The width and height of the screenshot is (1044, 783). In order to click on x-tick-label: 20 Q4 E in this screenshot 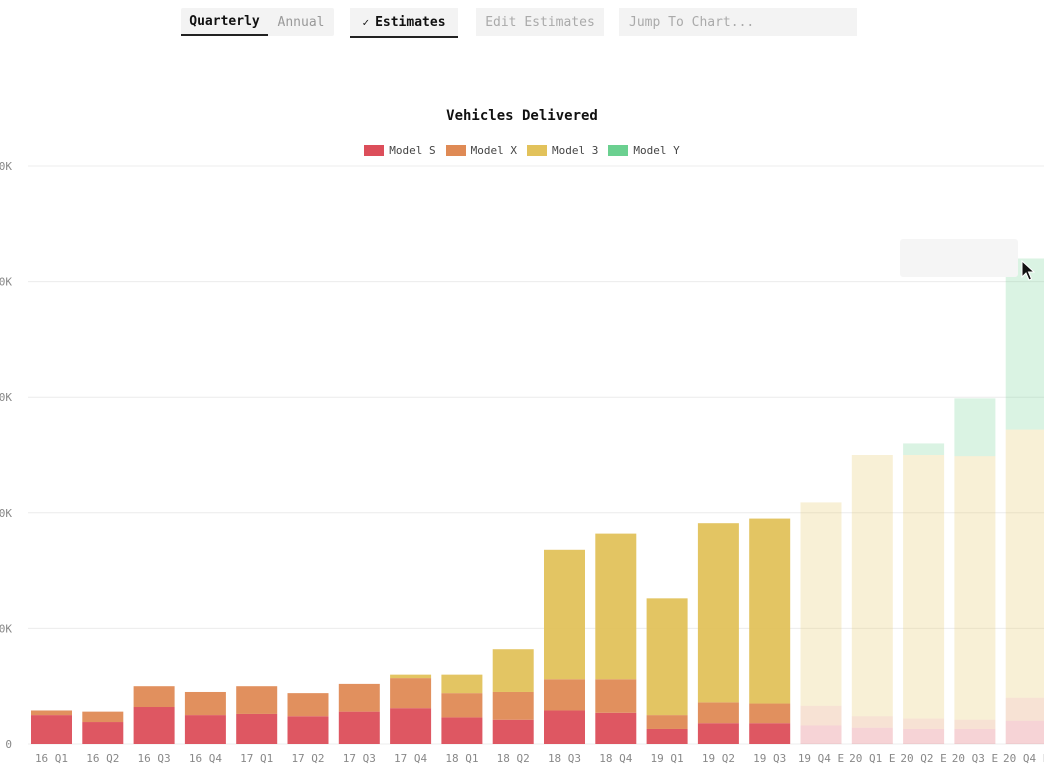, I will do `click(1023, 758)`.